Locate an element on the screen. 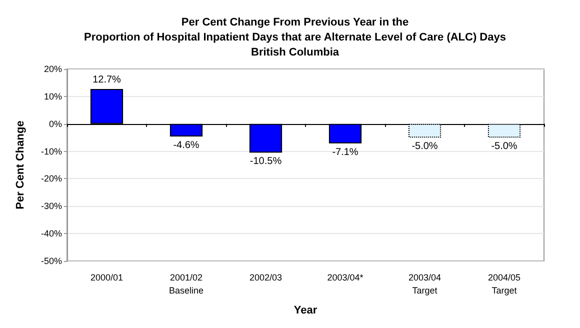 Image resolution: width=580 pixels, height=328 pixels. x-tick-label: 2001/02 Baseline is located at coordinates (186, 284).